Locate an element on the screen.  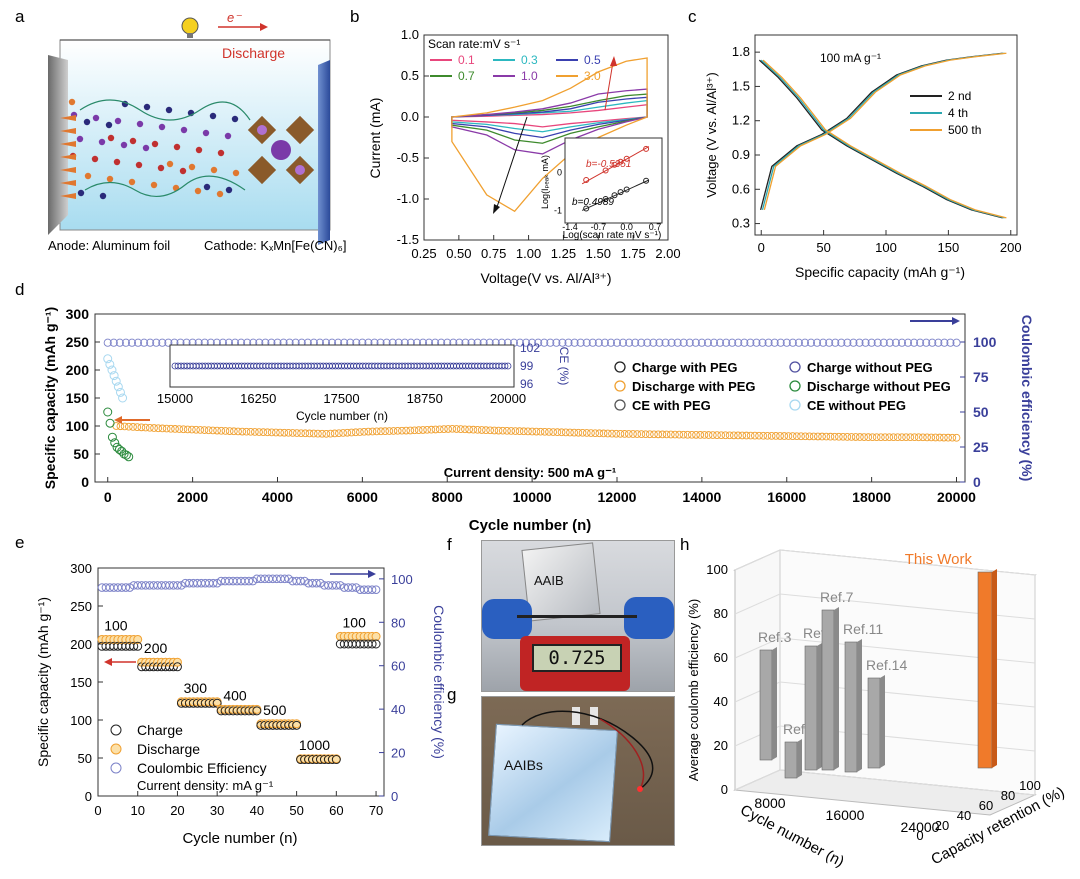
legend-title-b: Scan rate:mV s⁻¹ is located at coordinates (474, 44).